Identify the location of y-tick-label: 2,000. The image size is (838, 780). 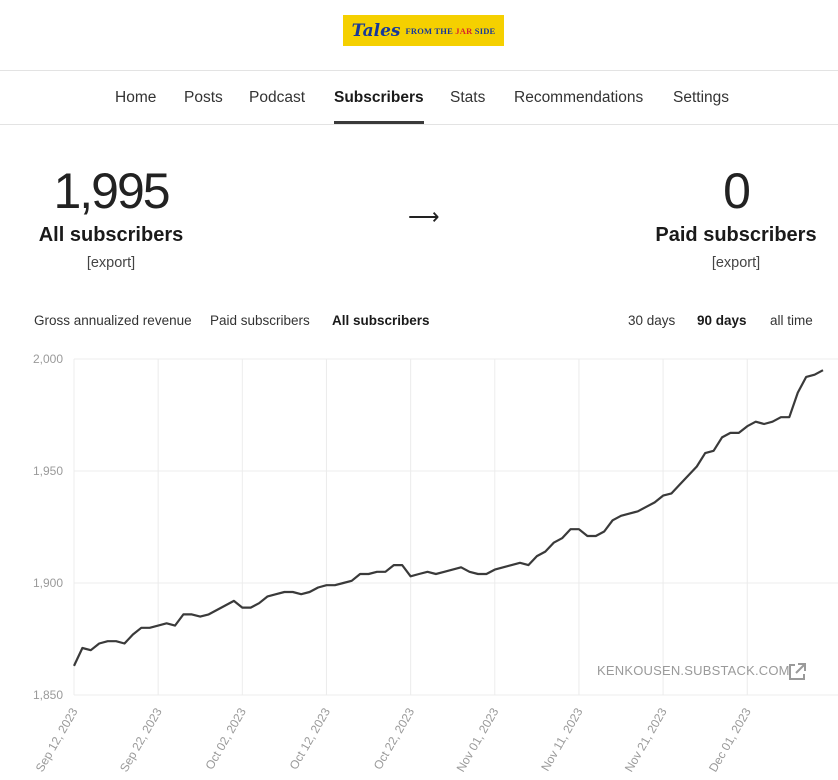
(48, 359).